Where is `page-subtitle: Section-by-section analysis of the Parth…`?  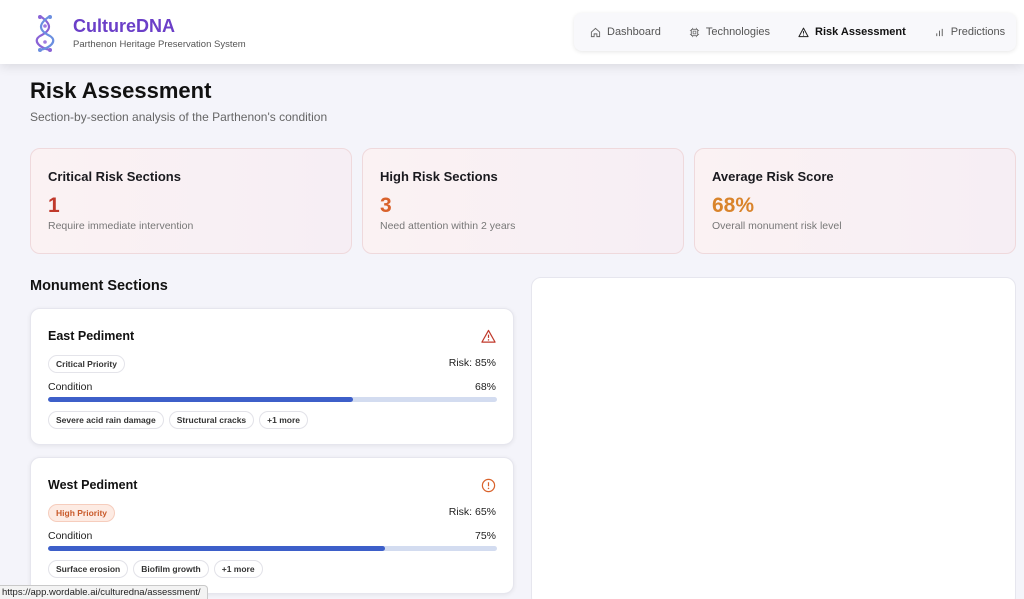 page-subtitle: Section-by-section analysis of the Parth… is located at coordinates (179, 117).